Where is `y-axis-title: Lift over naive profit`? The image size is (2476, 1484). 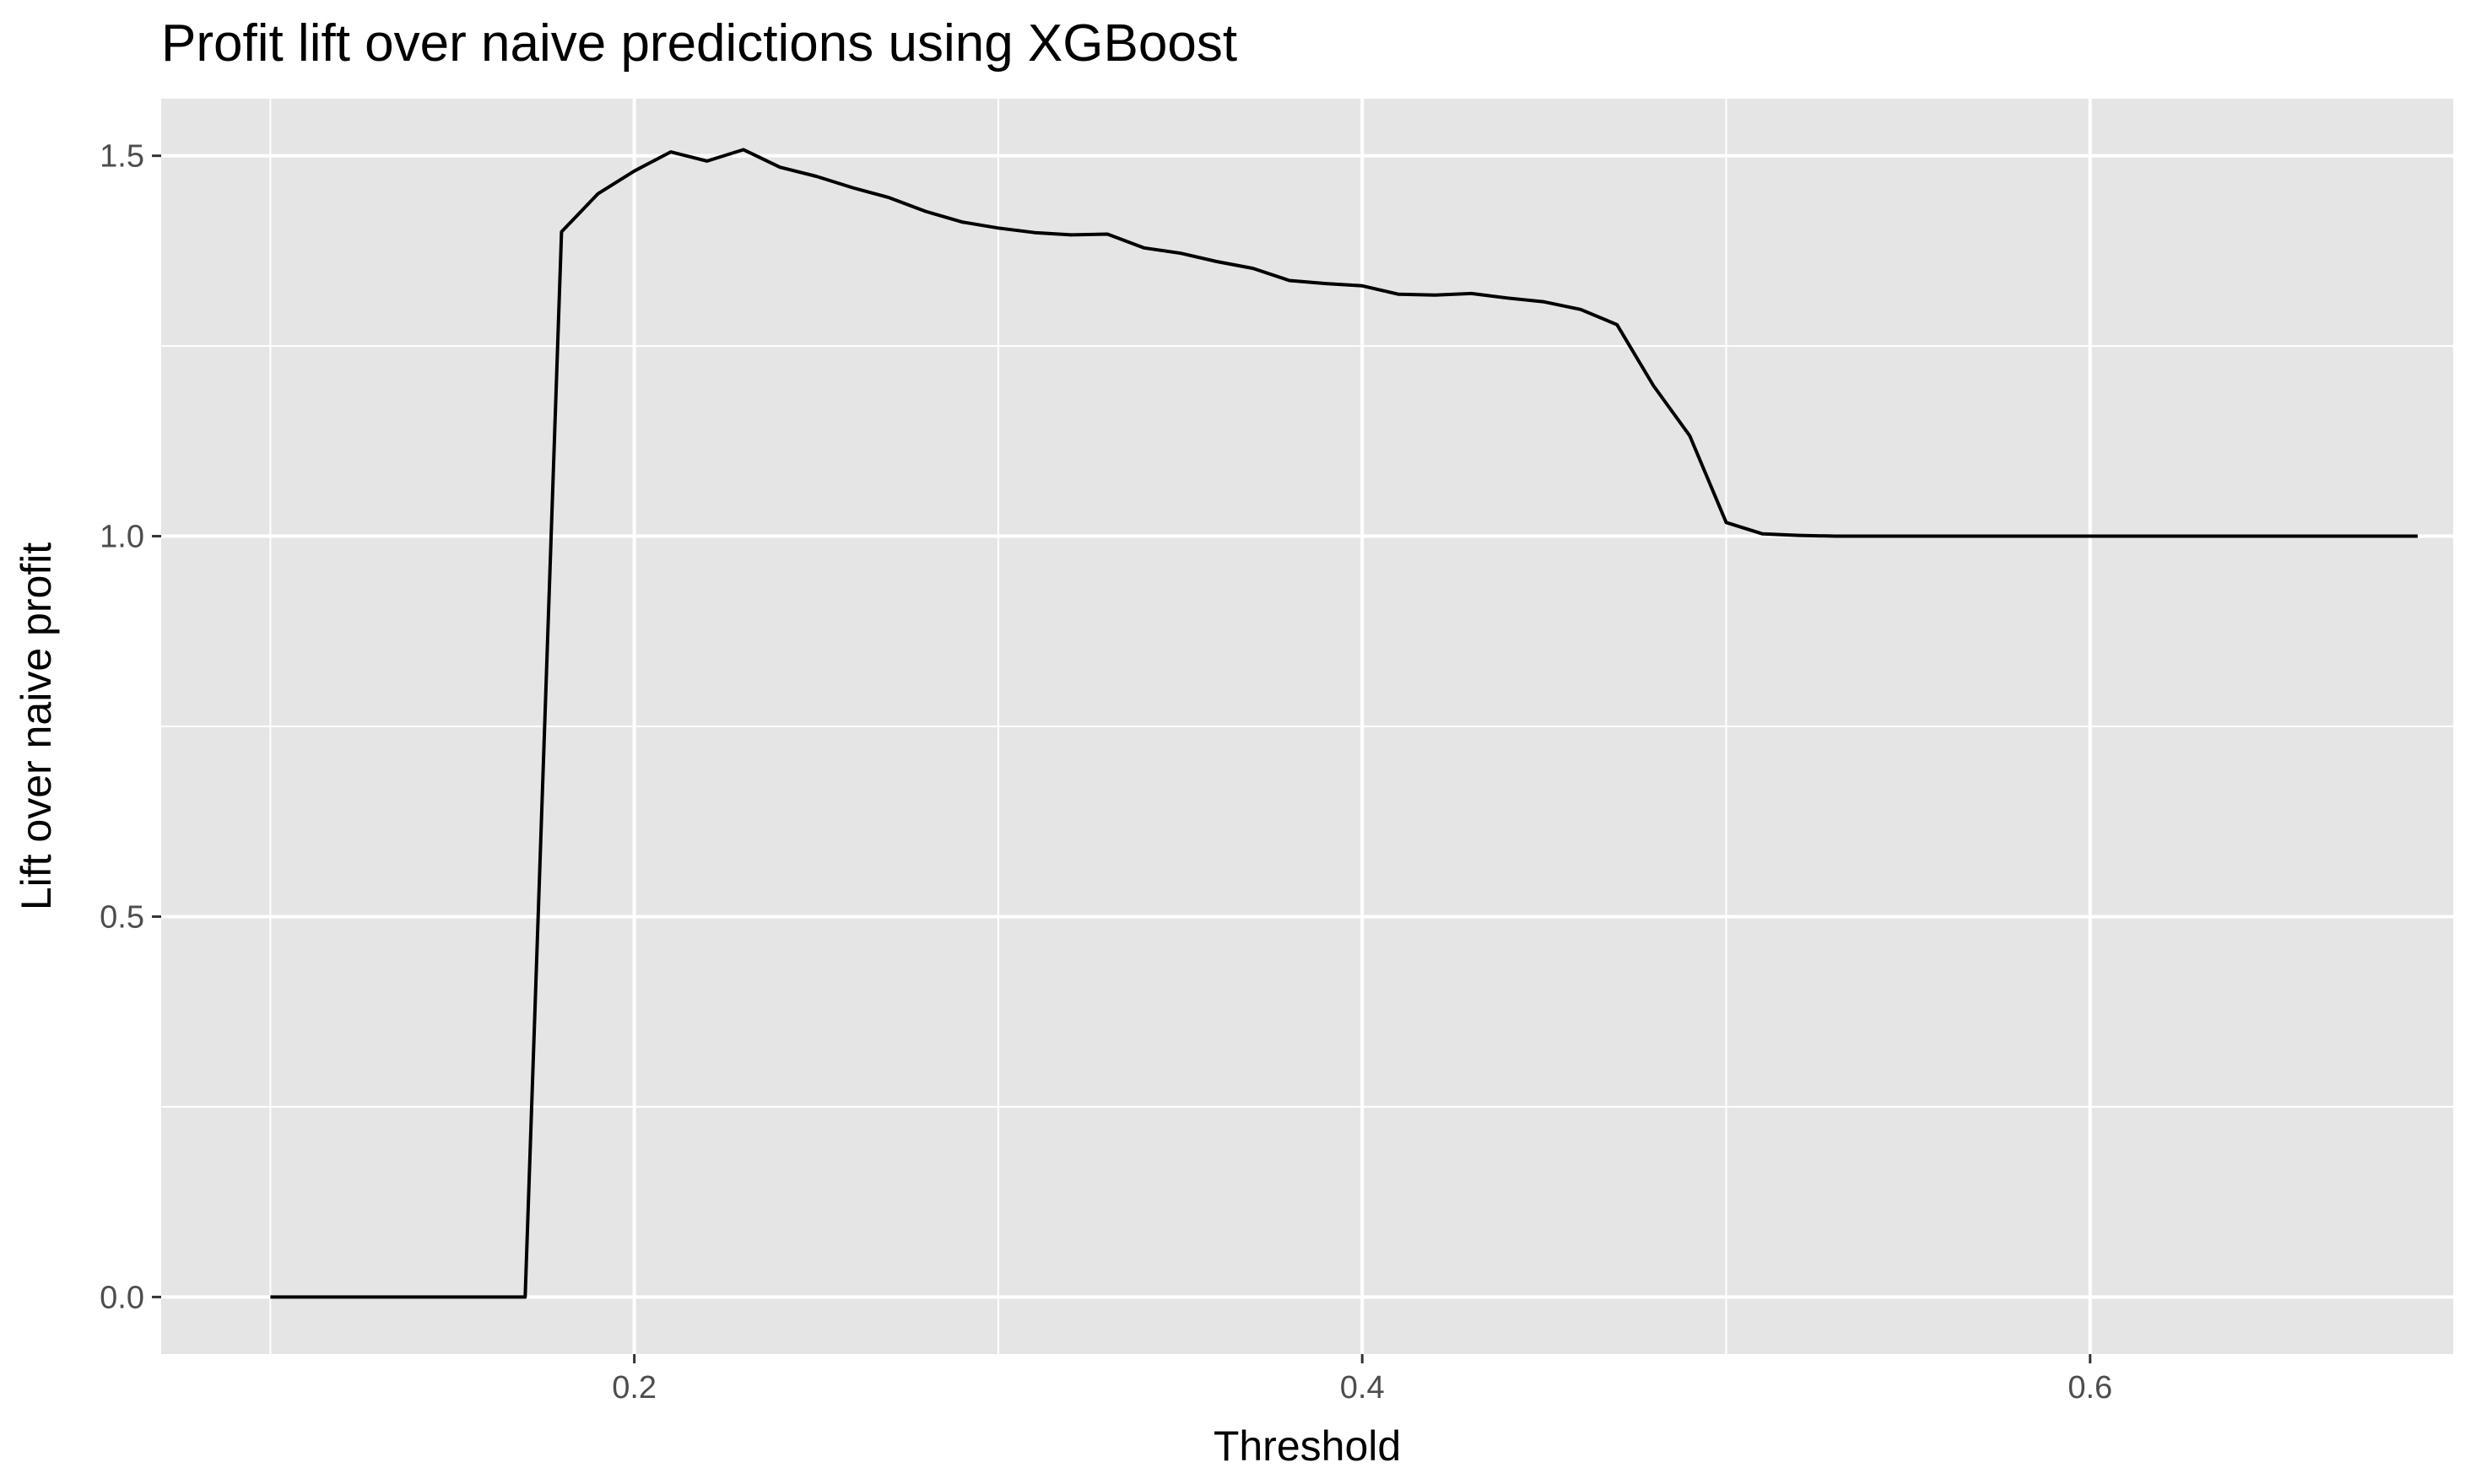 y-axis-title: Lift over naive profit is located at coordinates (36, 726).